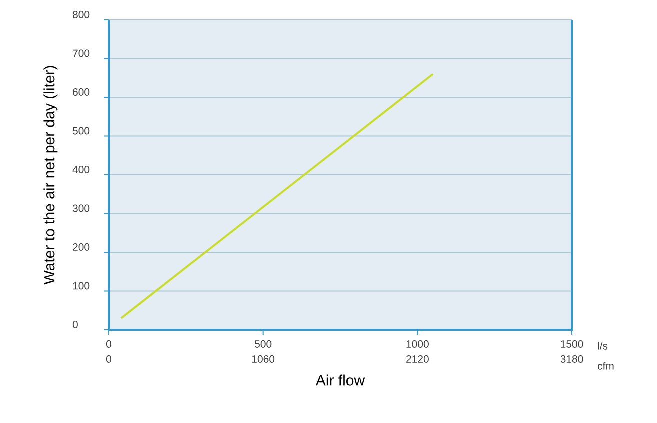 This screenshot has width=657, height=423. What do you see at coordinates (603, 346) in the screenshot?
I see `text: l/s` at bounding box center [603, 346].